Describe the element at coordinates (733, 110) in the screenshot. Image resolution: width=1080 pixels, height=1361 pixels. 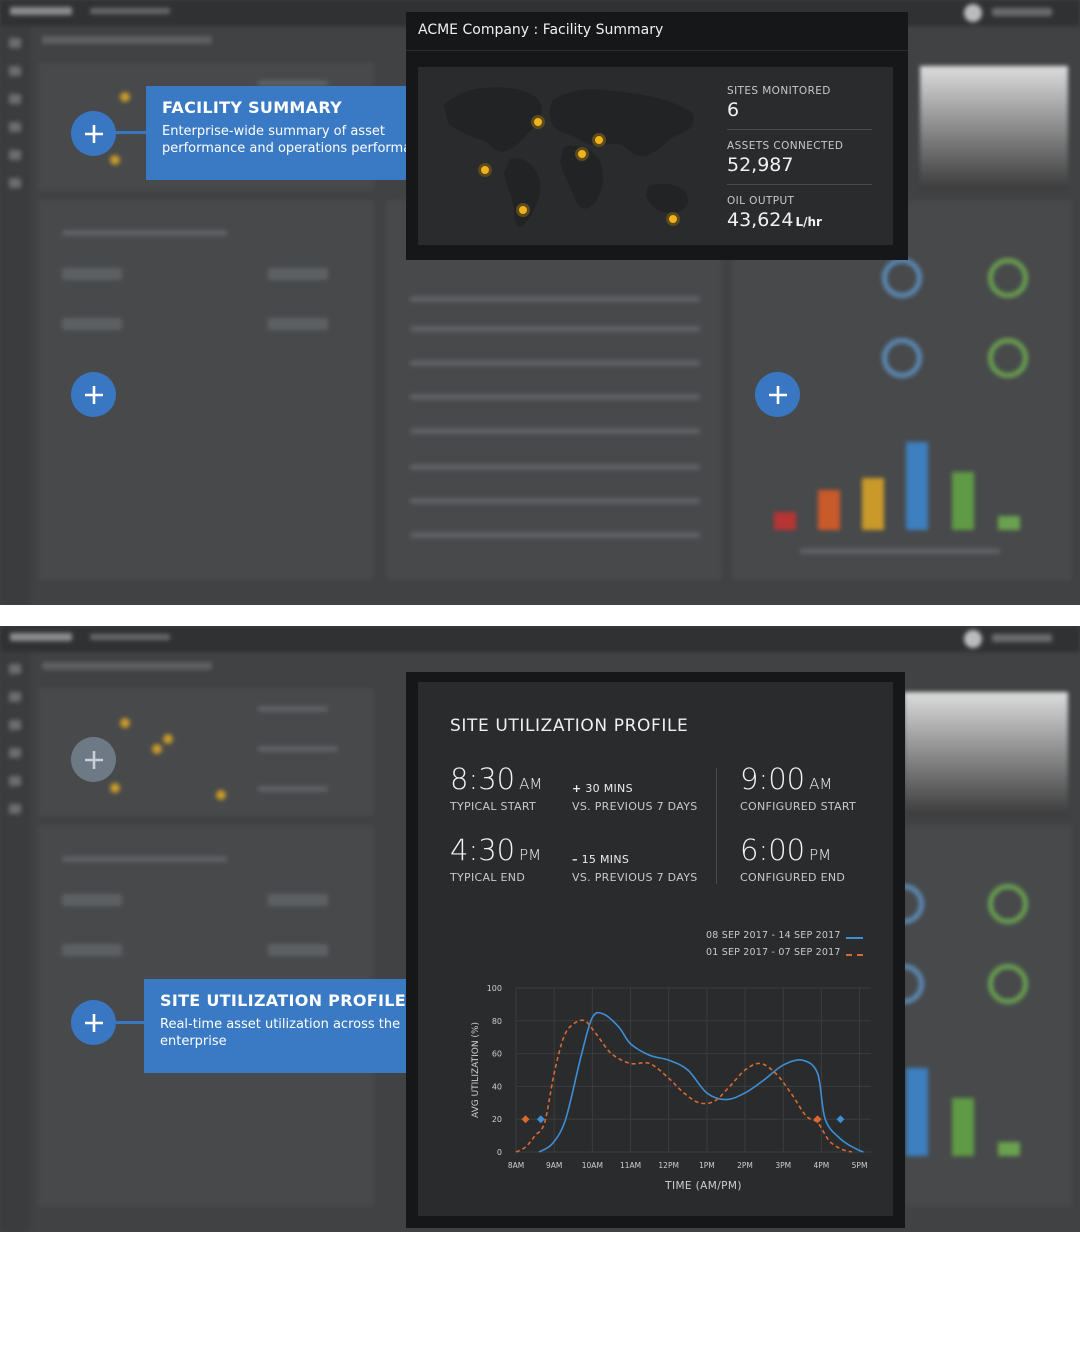
I see `stat-value: 6` at that location.